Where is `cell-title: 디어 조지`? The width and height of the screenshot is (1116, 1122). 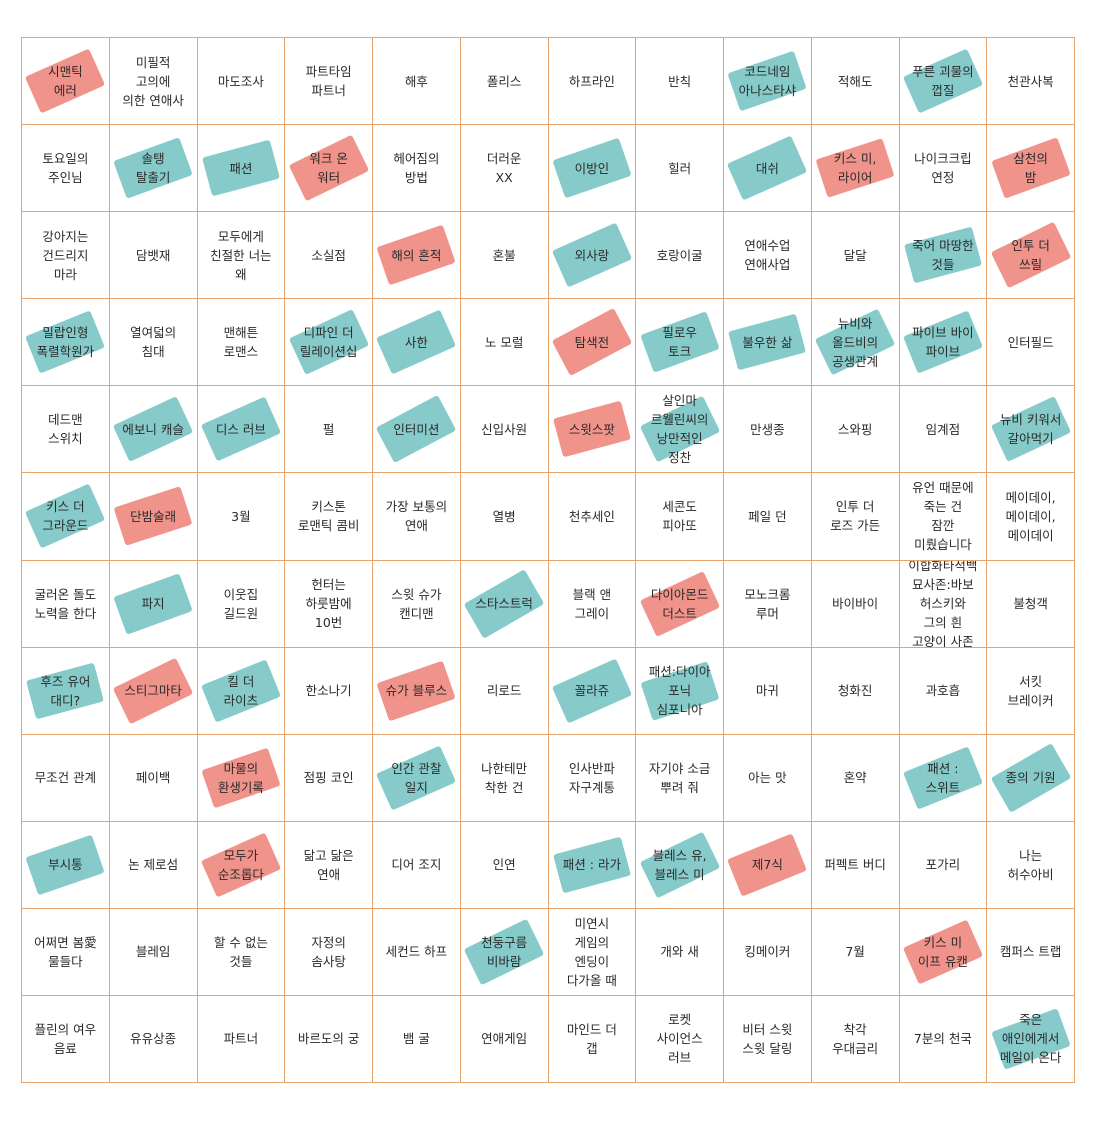
cell-title: 디어 조지 is located at coordinates (416, 865).